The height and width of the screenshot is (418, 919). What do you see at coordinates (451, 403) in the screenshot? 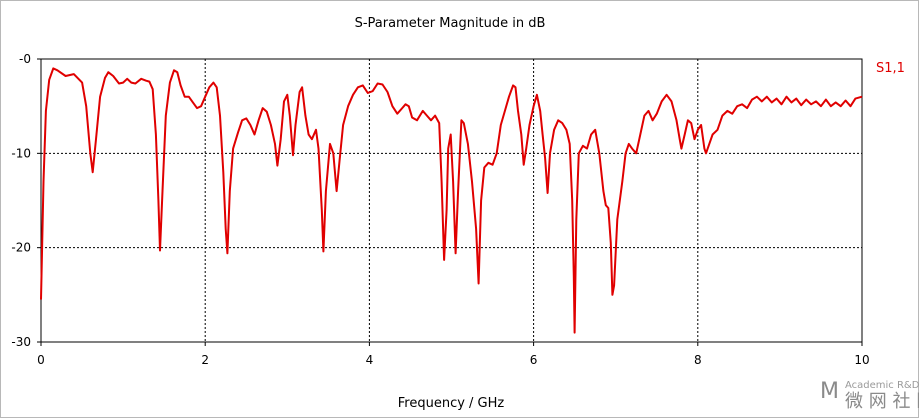
I see `x-axis-label: Frequency / GHz` at bounding box center [451, 403].